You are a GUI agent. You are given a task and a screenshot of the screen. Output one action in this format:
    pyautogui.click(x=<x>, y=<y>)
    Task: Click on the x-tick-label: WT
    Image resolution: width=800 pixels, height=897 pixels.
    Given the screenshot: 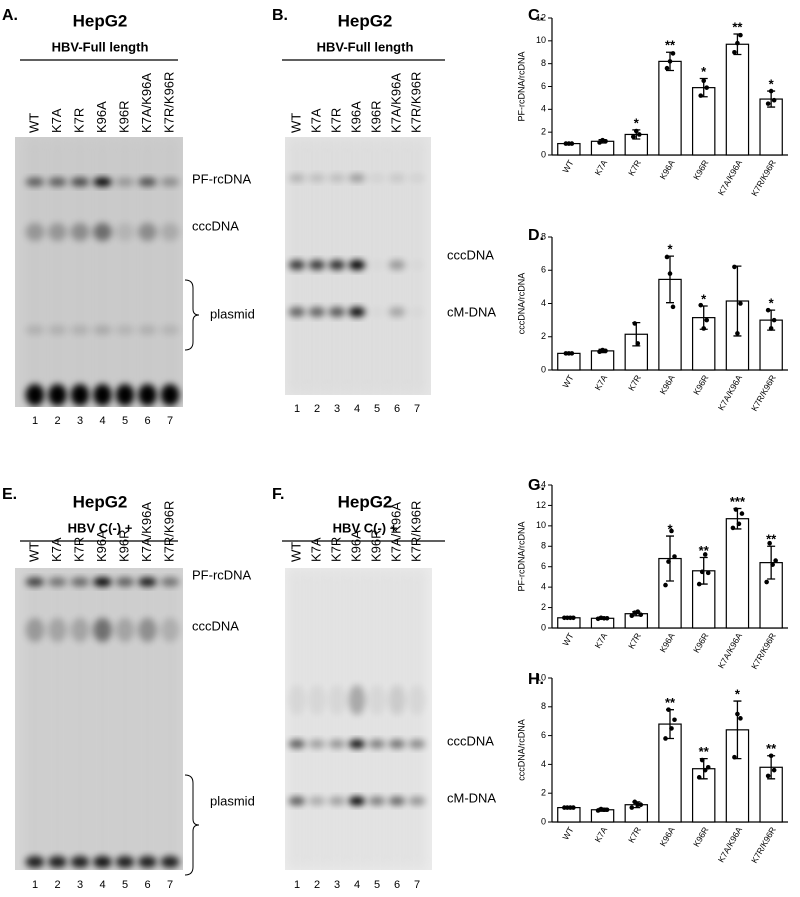 What is the action you would take?
    pyautogui.click(x=567, y=833)
    